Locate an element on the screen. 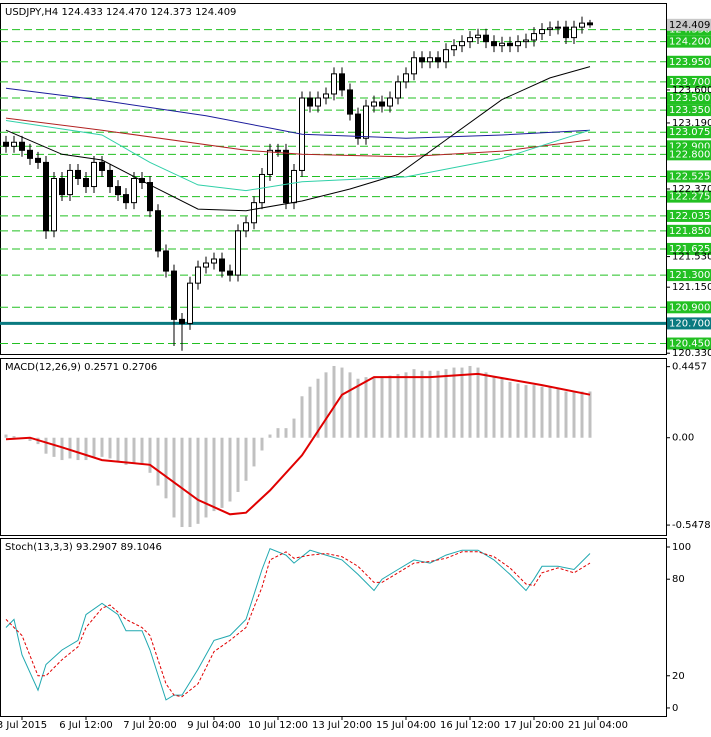 The width and height of the screenshot is (711, 737). y-tick-label: 120.330 is located at coordinates (691, 353).